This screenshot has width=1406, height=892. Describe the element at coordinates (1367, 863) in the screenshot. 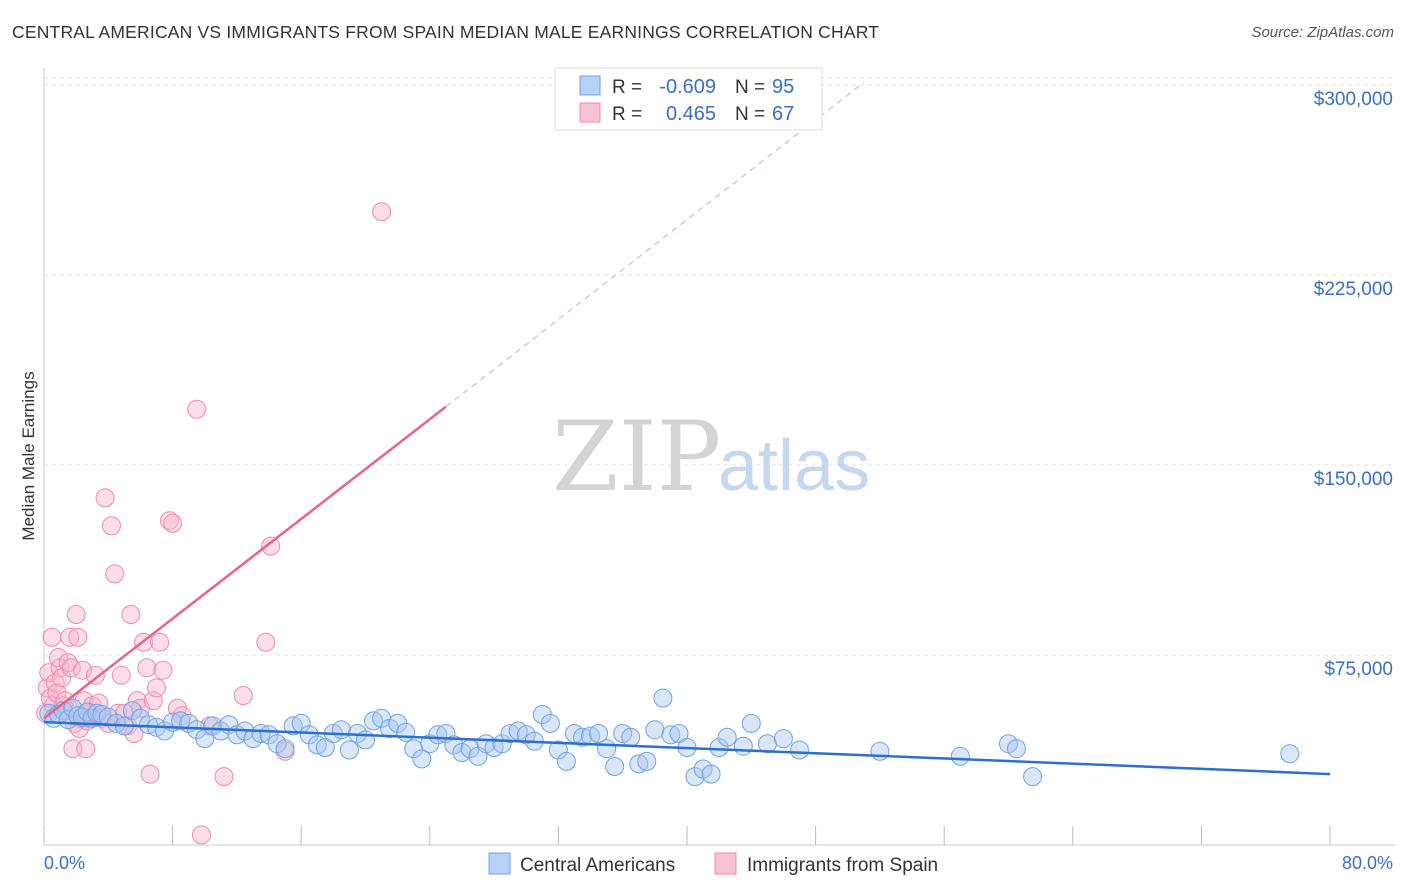

I see `x-tick-label-max: 80.0%` at that location.